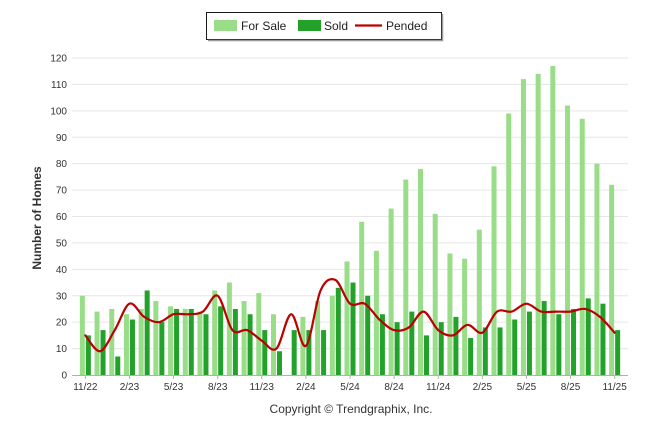  What do you see at coordinates (406, 26) in the screenshot?
I see `legend-label: Pended` at bounding box center [406, 26].